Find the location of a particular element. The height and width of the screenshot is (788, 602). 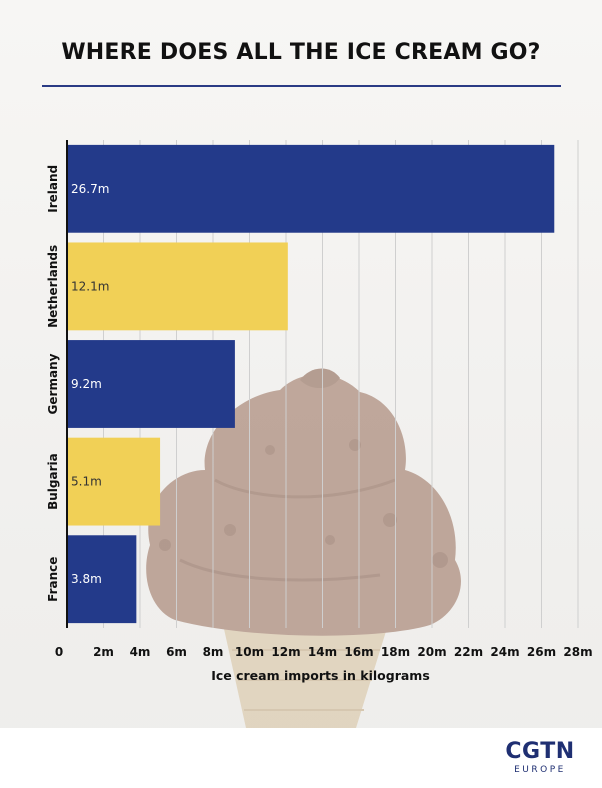

bar-netherlands is located at coordinates (177, 286).